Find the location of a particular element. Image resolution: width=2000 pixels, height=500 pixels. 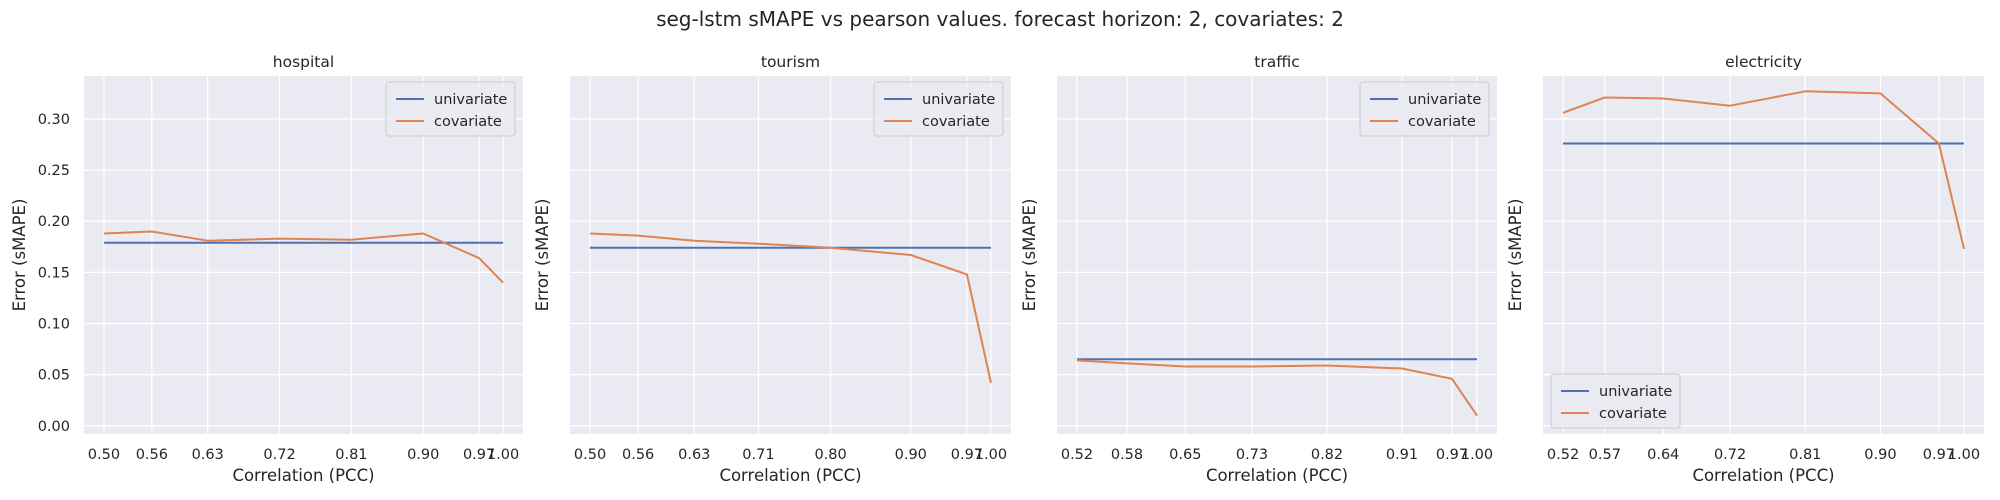

y-tick-label: 0.20 is located at coordinates (54, 222).